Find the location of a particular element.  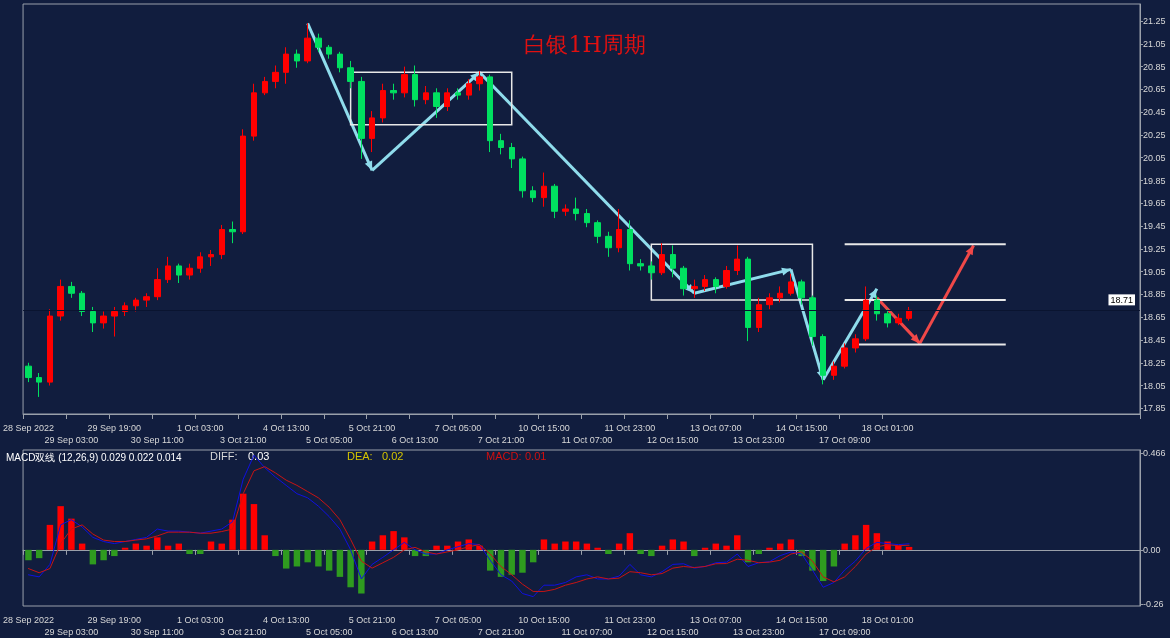

text: 白银1H周期 is located at coordinates (585, 44).